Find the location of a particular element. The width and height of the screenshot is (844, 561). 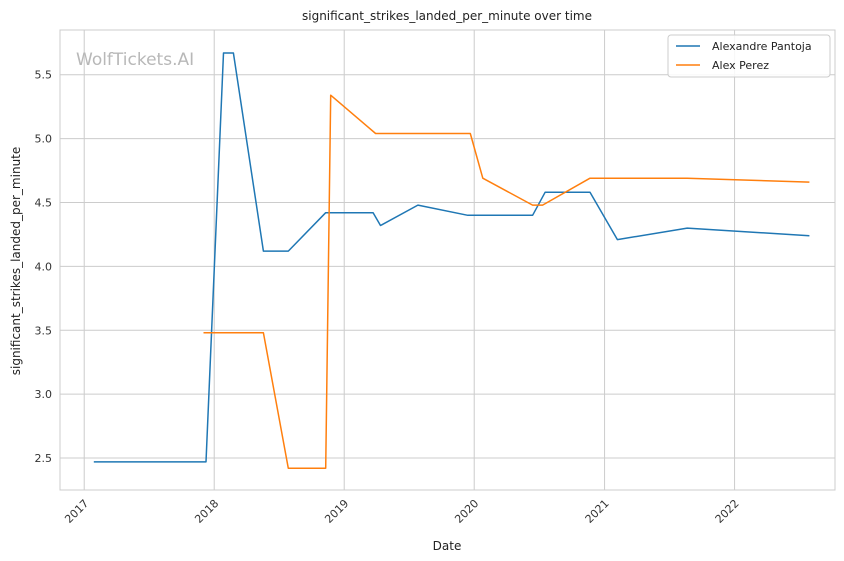

y-tick-label: 4.0 is located at coordinates (44, 266).